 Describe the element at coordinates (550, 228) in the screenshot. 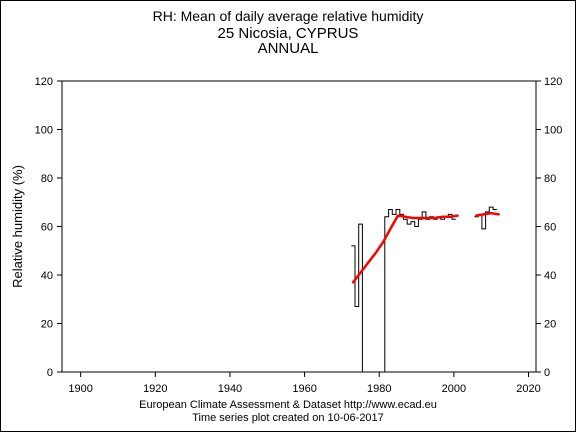

I see `y-tick-label-right: 60` at that location.